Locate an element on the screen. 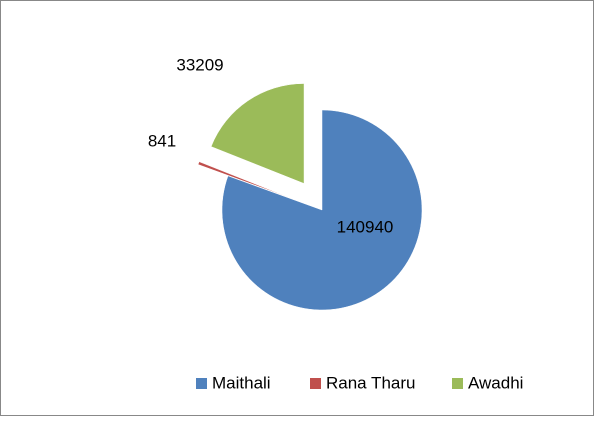 The image size is (594, 421). legend-label: Awadhi is located at coordinates (495, 382).